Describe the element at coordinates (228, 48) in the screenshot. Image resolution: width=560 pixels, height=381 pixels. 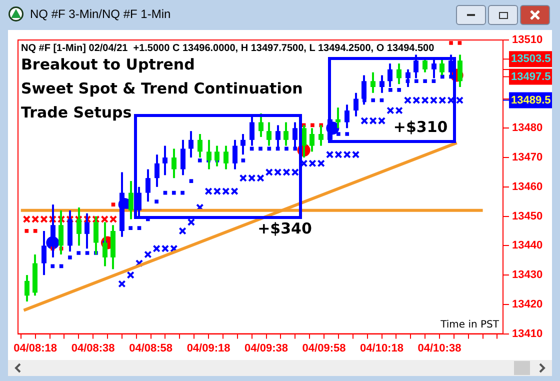
I see `chart-subtitle: NQ #F [1-Min] 02/04/21 +1.5000 C 13496.0000, H 13497.7500, L 13494.2500, O 13494.500` at that location.